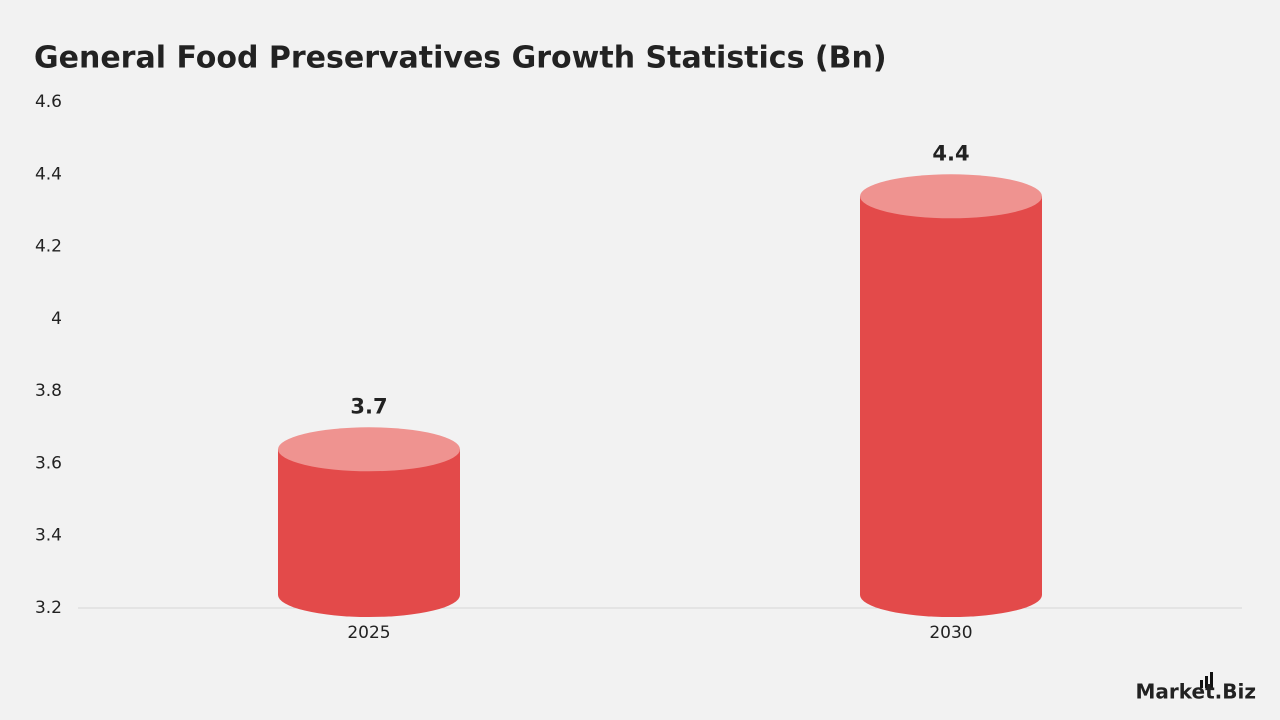 The image size is (1280, 720). I want to click on y-tick-label: 3.8, so click(48, 391).